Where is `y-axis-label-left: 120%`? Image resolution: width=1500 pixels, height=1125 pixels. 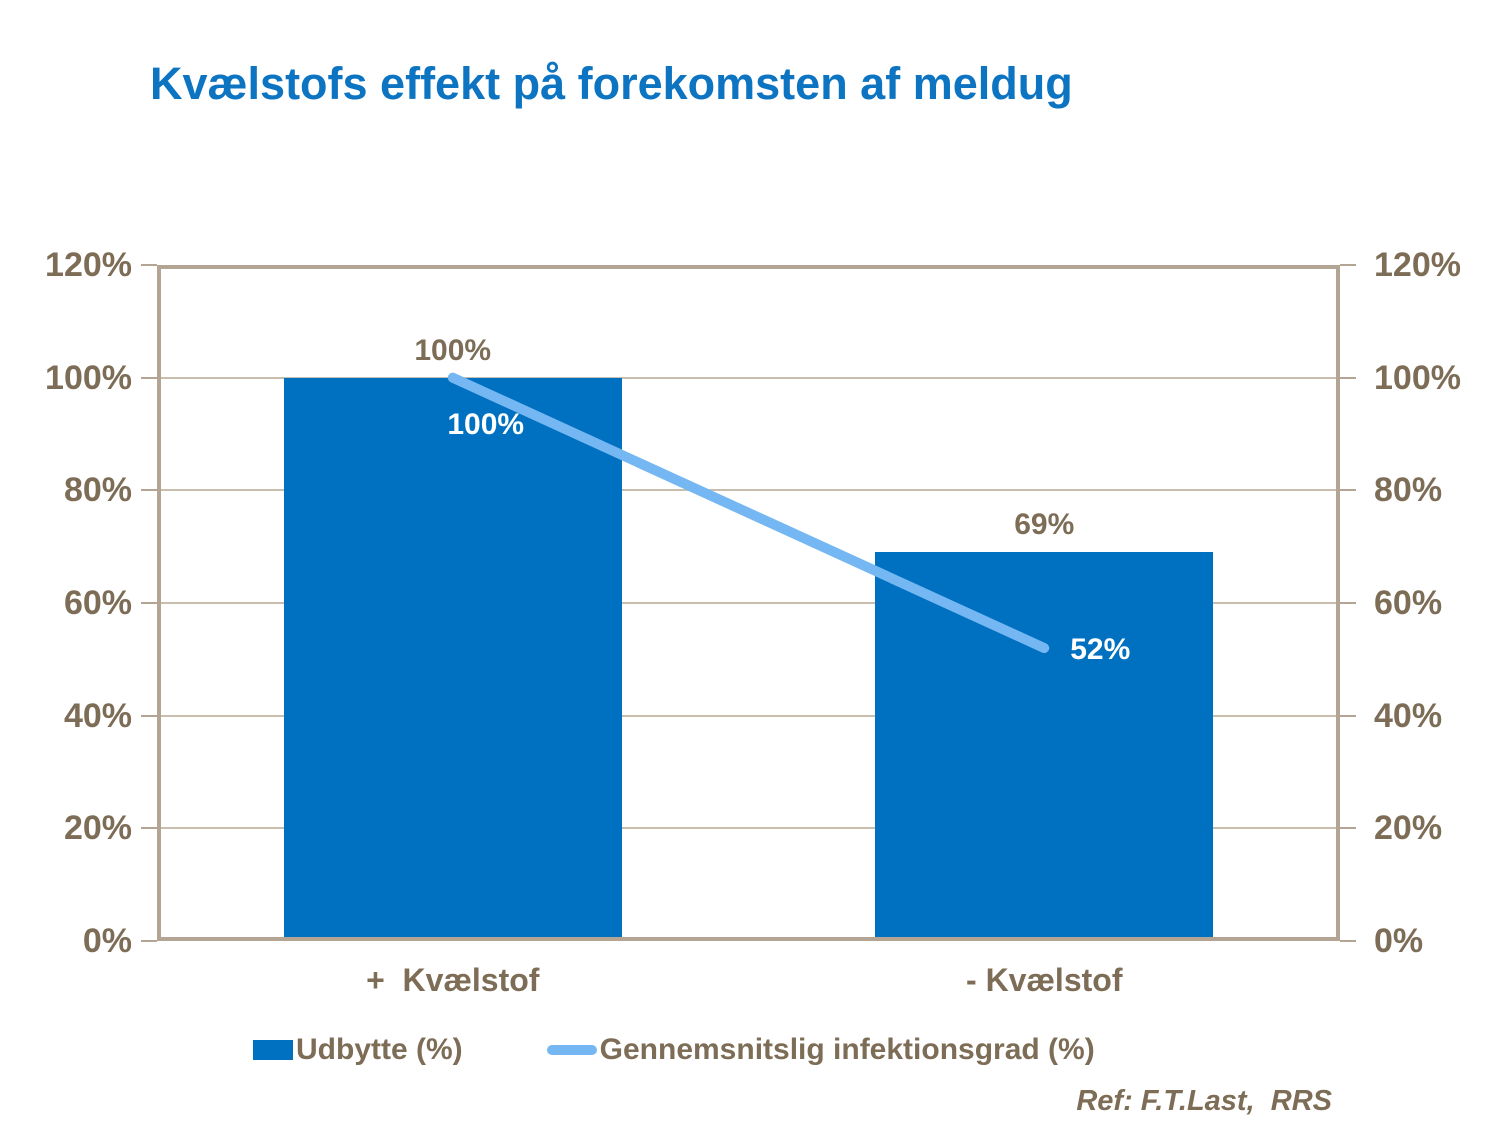 y-axis-label-left: 120% is located at coordinates (88, 265).